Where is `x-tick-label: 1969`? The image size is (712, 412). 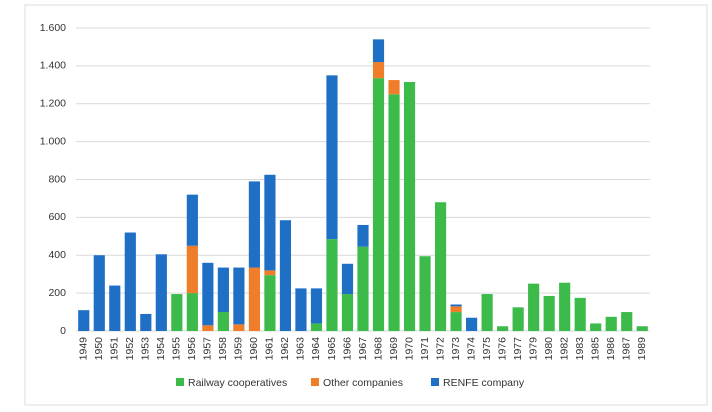
x-tick-label: 1969 is located at coordinates (394, 349).